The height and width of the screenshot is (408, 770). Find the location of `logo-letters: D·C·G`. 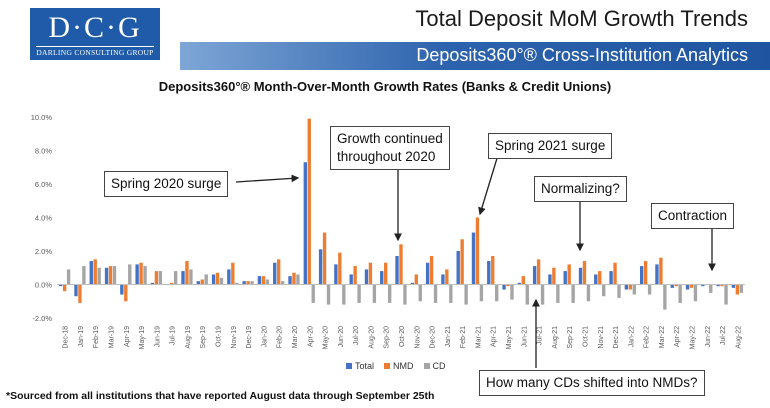

logo-letters: D·C·G is located at coordinates (95, 27).